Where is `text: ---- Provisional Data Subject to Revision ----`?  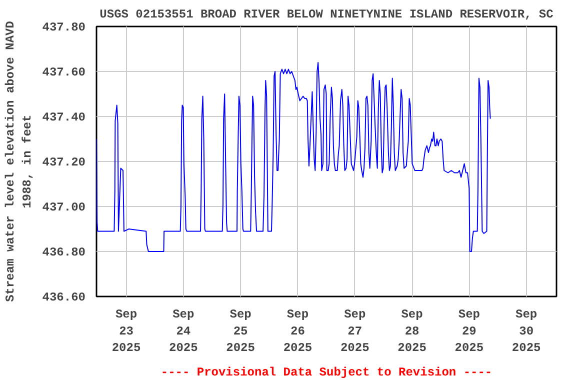
text: ---- Provisional Data Subject to Revision ---- is located at coordinates (326, 373).